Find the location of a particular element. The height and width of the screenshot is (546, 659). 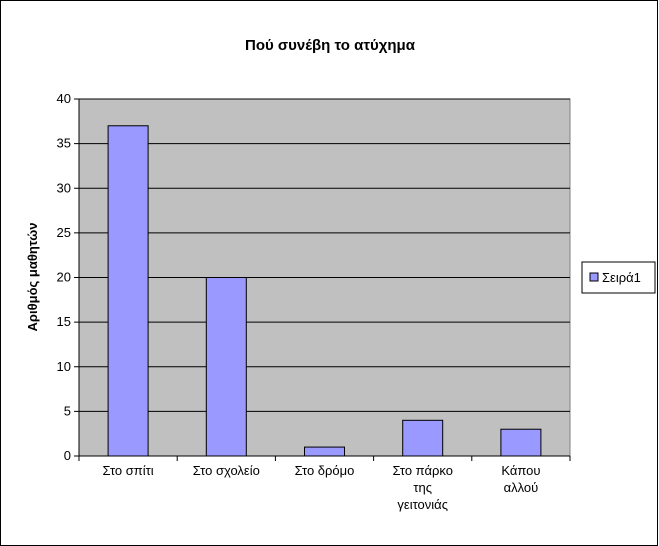

x-tick-label: Στο σχολείο is located at coordinates (226, 470).